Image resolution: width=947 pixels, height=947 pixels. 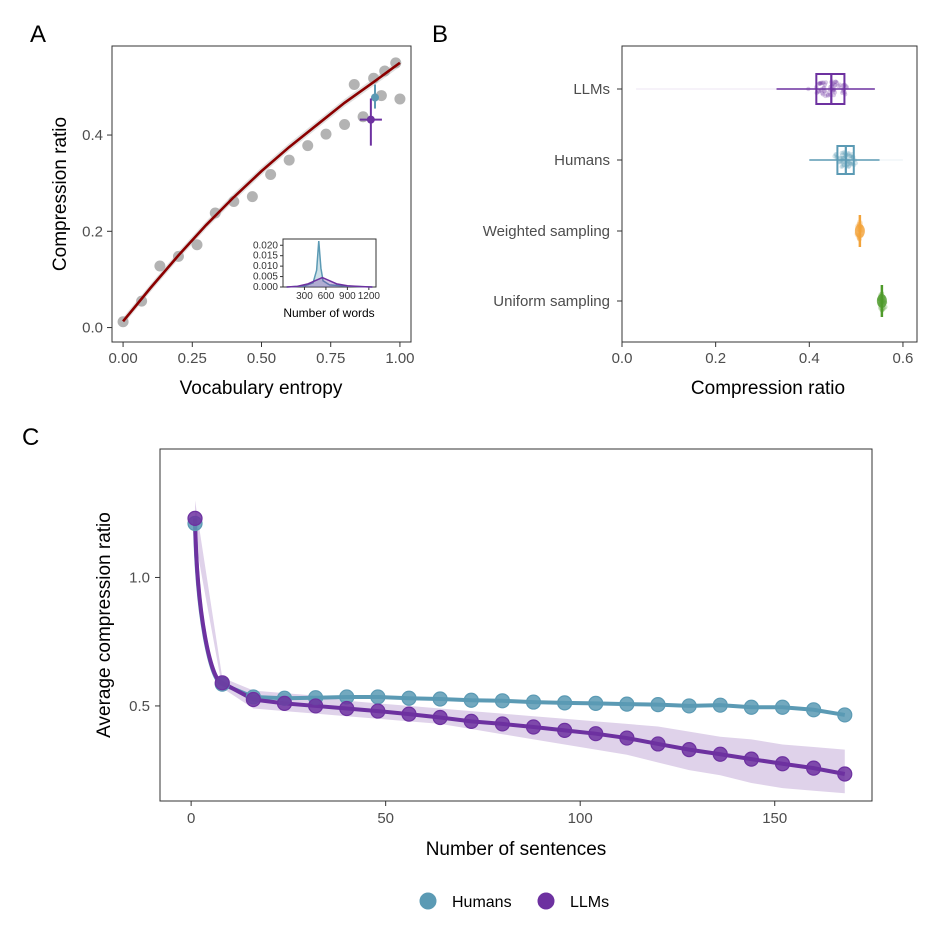 What do you see at coordinates (191, 818) in the screenshot?
I see `panel-c-xtick-label: 0` at bounding box center [191, 818].